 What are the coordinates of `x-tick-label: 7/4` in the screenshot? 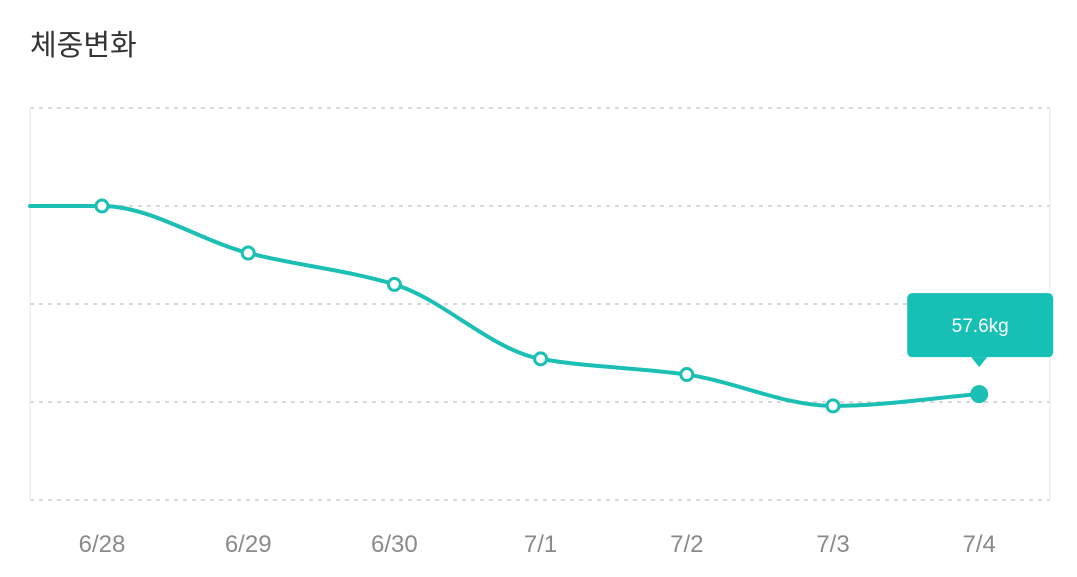 It's located at (979, 544).